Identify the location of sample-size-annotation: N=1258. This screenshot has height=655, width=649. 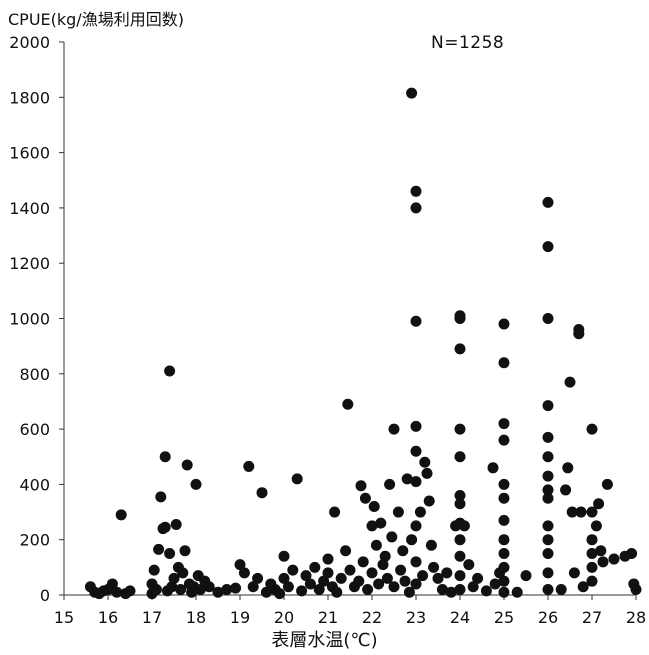
(468, 43).